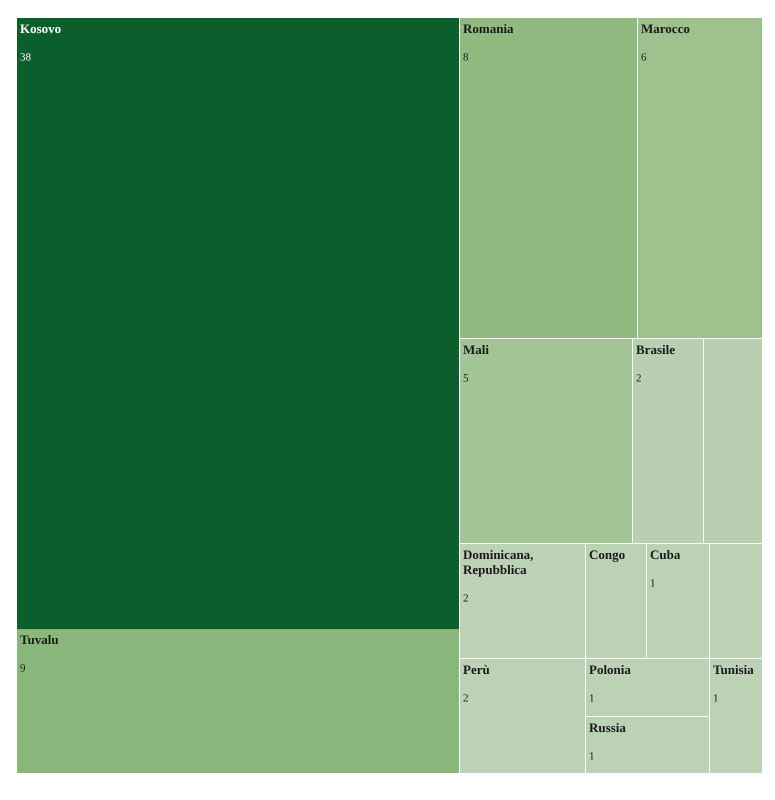 The height and width of the screenshot is (800, 775). What do you see at coordinates (41, 28) in the screenshot?
I see `category-label: Kosovo` at bounding box center [41, 28].